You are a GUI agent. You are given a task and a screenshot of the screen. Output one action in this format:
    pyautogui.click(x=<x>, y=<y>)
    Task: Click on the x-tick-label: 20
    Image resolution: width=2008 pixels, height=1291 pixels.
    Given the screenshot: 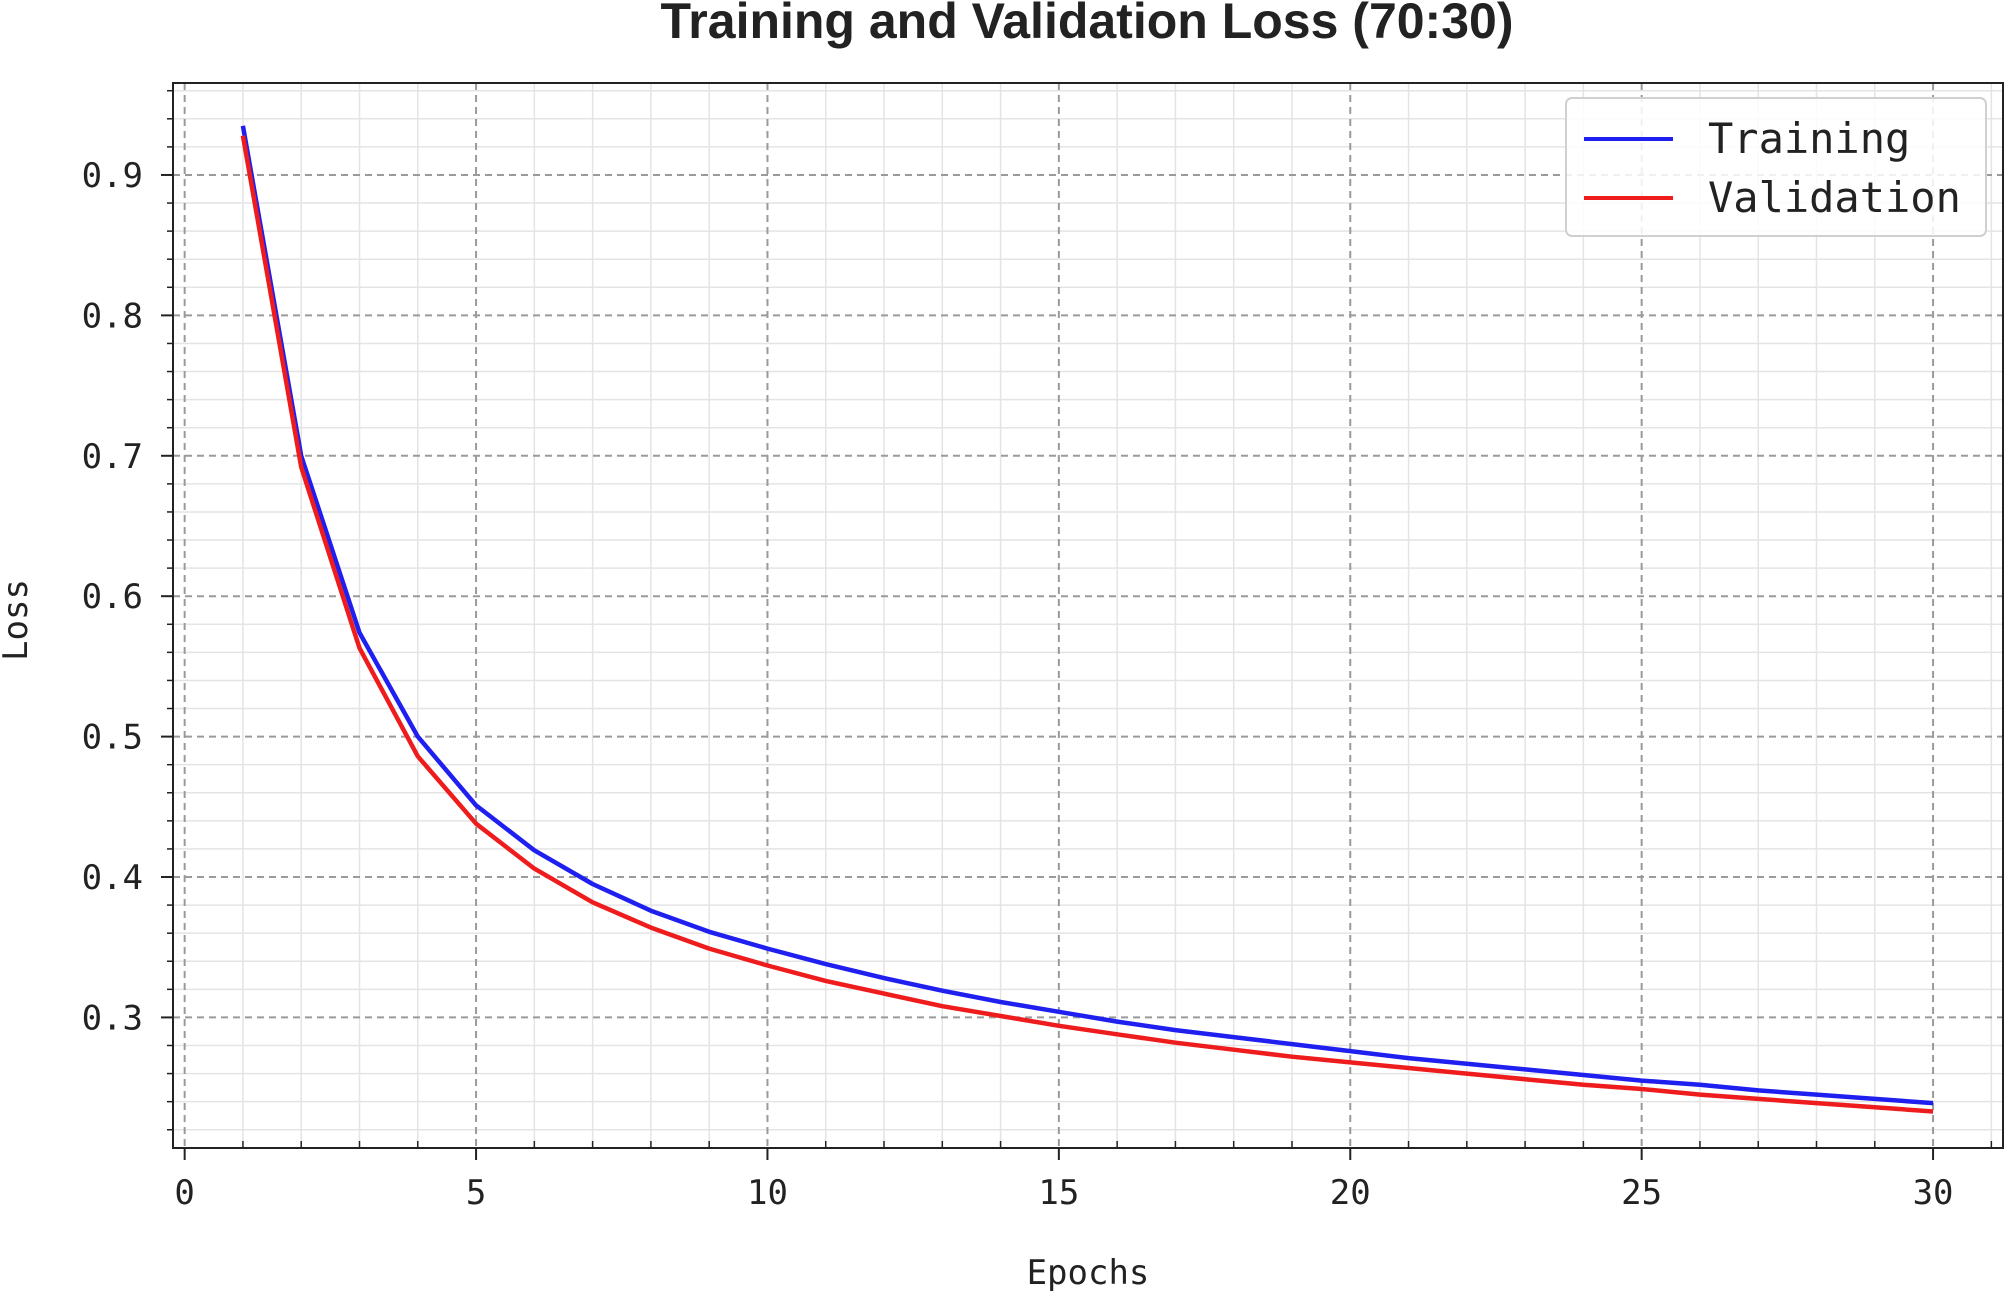 What is the action you would take?
    pyautogui.click(x=1350, y=1193)
    